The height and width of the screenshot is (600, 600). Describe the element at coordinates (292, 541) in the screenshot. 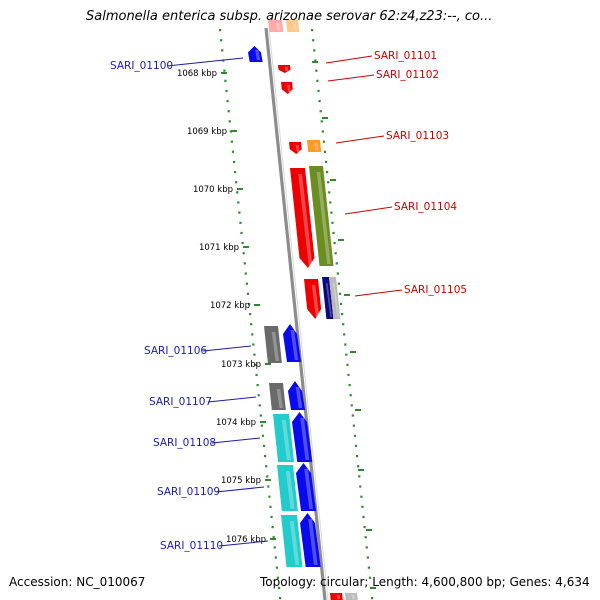

I see `gene-SARI_01110-cyan` at that location.